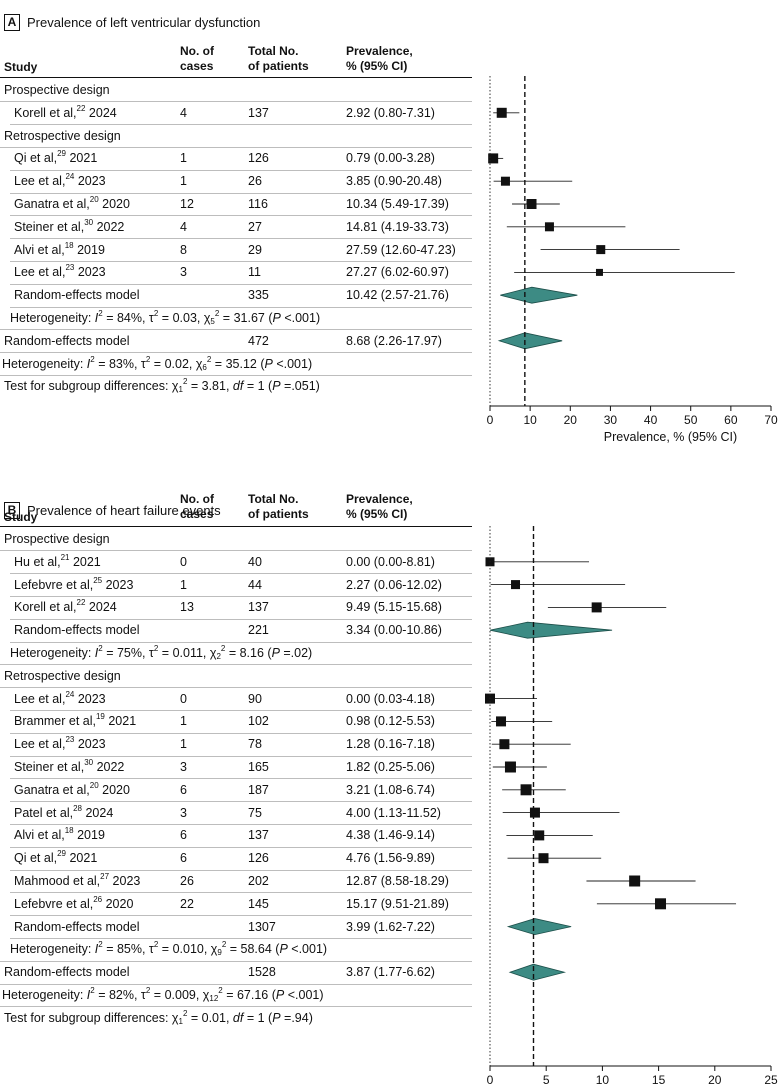 The width and height of the screenshot is (783, 1088). I want to click on study-cases: 26, so click(187, 881).